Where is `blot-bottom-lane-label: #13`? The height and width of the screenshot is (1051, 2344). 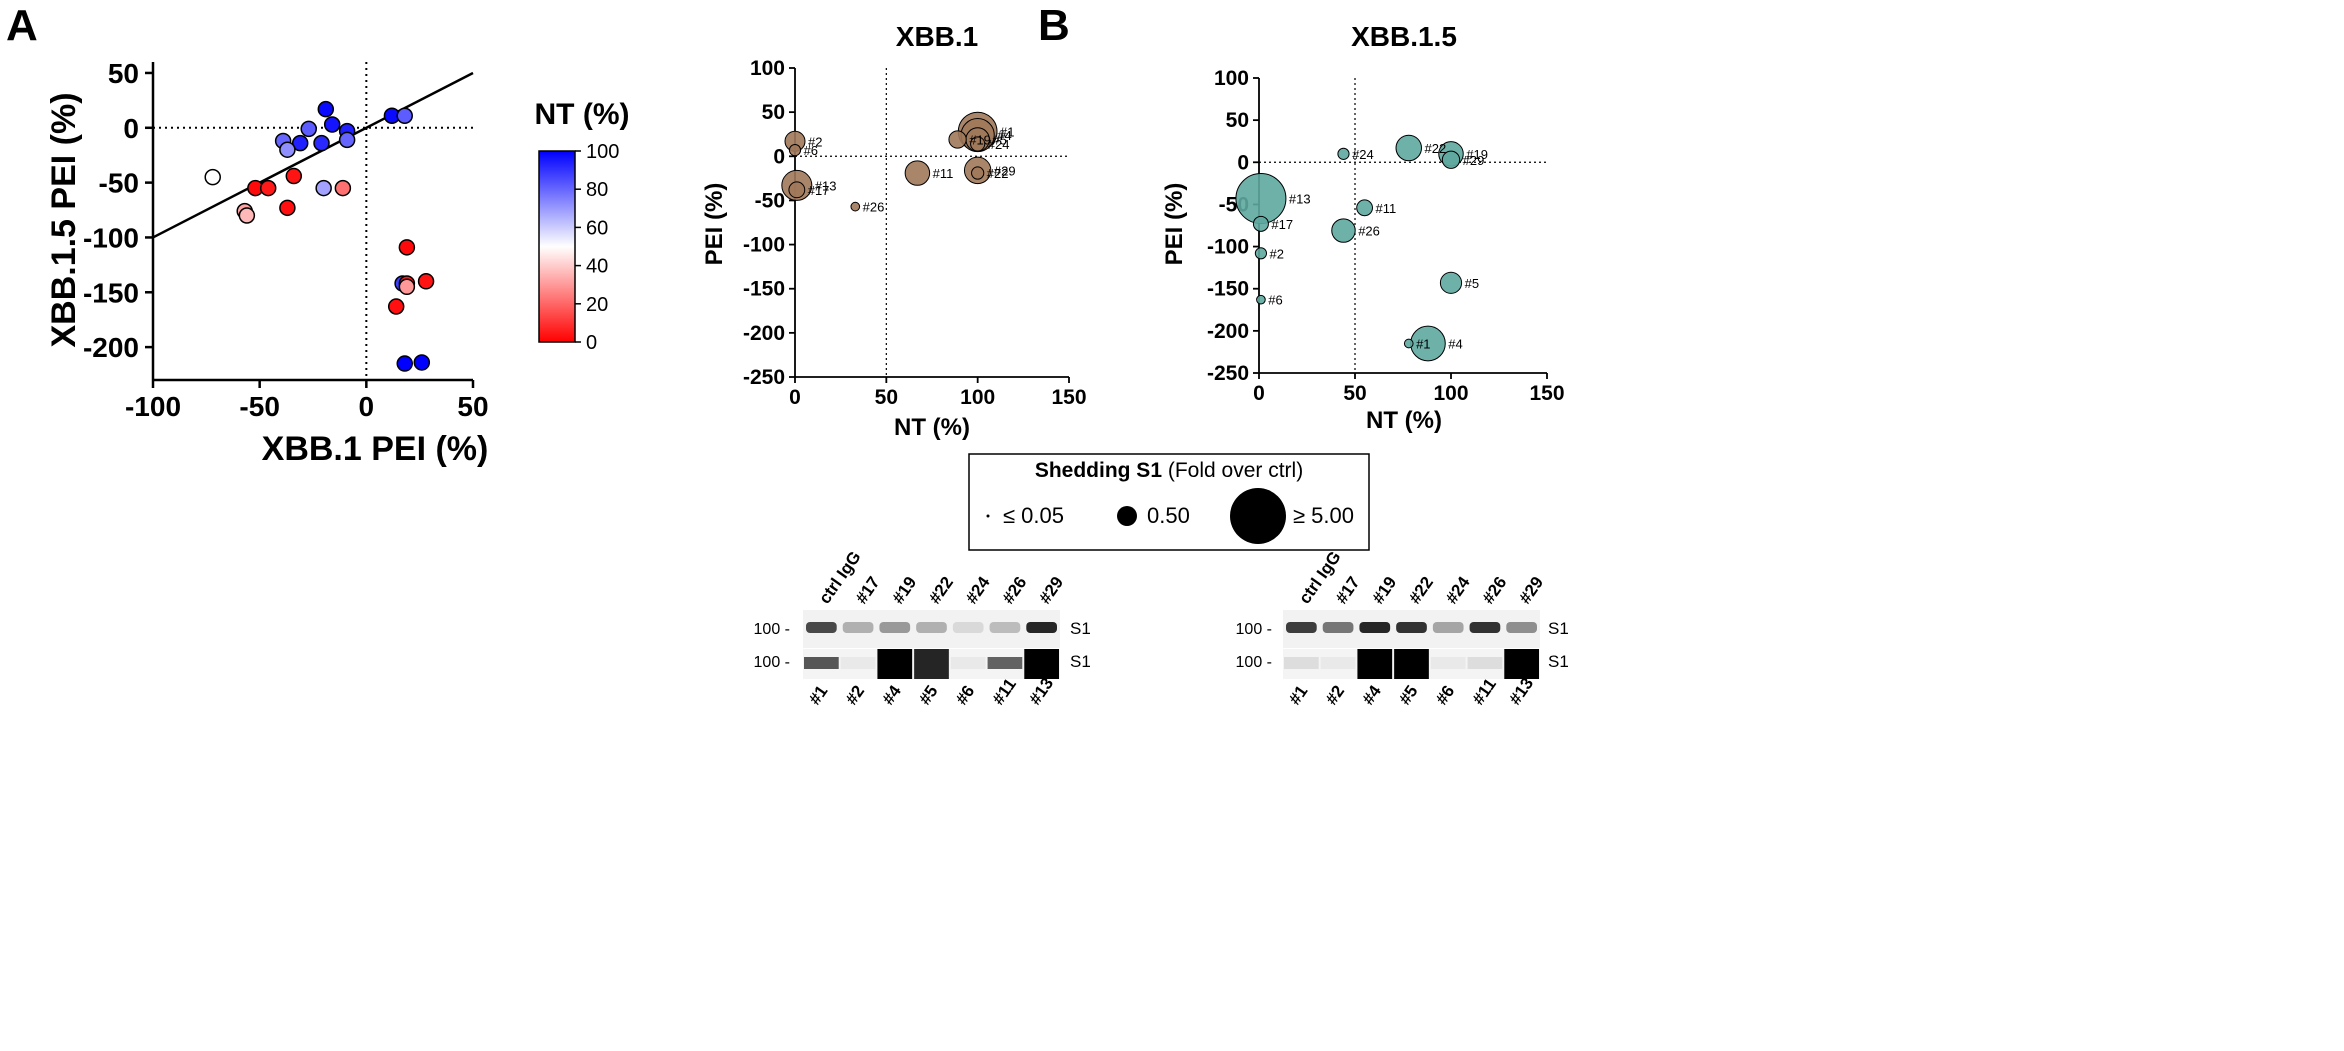
blot-bottom-lane-label: #13 is located at coordinates (1521, 691).